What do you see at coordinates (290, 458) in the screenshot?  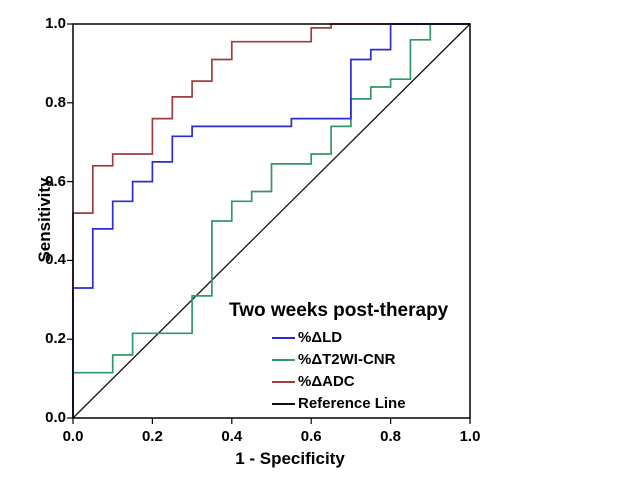 I see `x-axis-title: 1 - Specificity` at bounding box center [290, 458].